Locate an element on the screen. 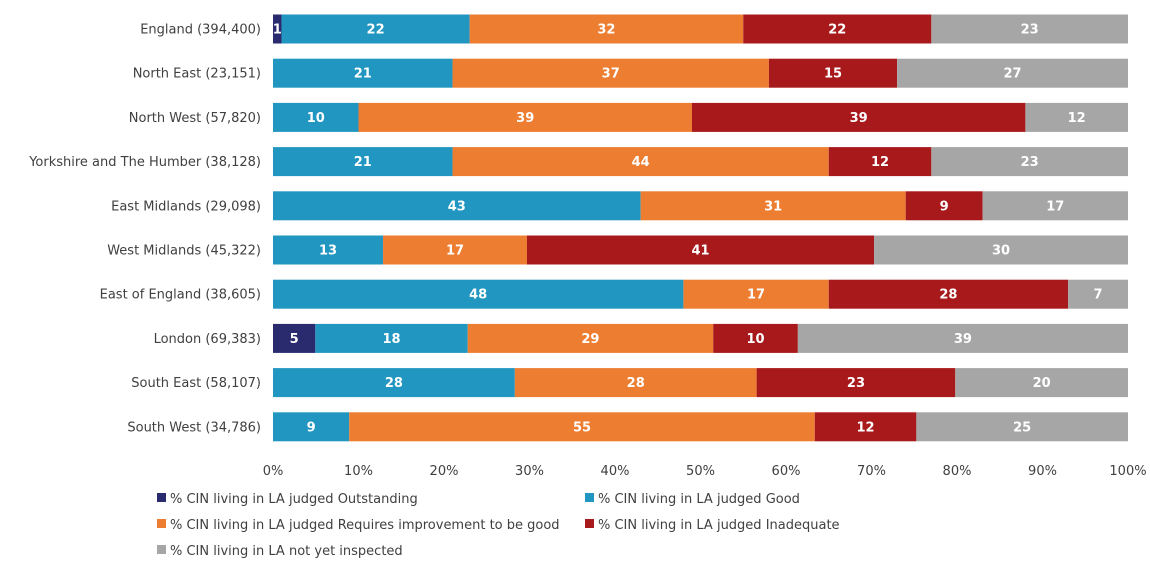 The image size is (1150, 566). data-label: 29 is located at coordinates (590, 339).